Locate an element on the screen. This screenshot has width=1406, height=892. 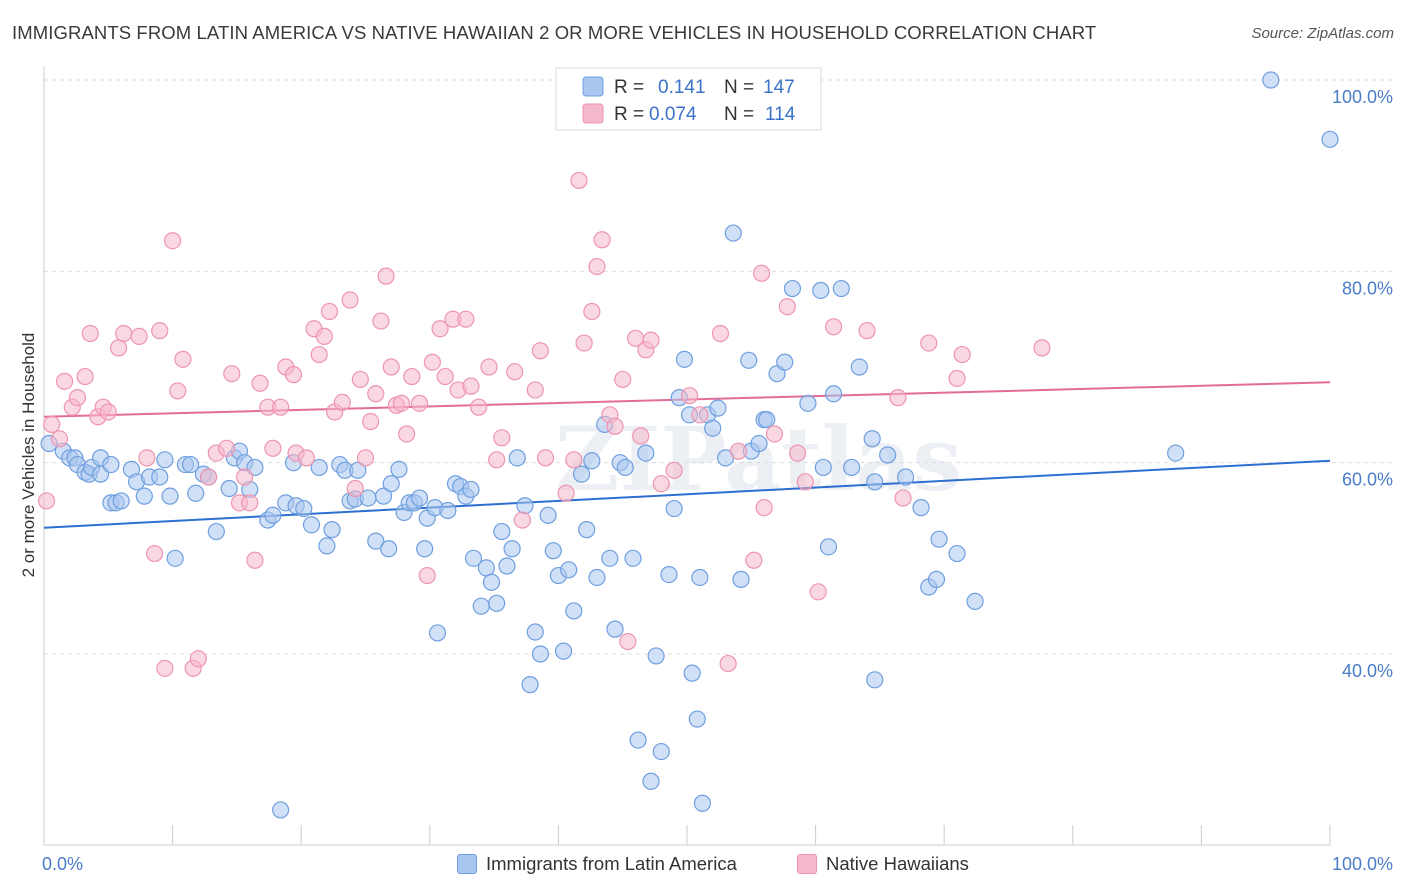
legend-n-label-2: N = is located at coordinates (739, 114).